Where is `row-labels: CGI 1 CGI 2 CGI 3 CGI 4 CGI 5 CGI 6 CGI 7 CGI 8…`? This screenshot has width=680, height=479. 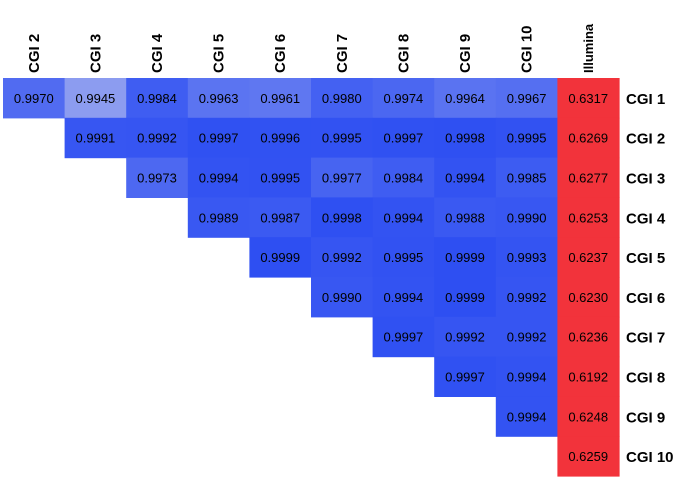 row-labels: CGI 1 CGI 2 CGI 3 CGI 4 CGI 5 CGI 6 CGI 7 CGI 8… is located at coordinates (650, 278).